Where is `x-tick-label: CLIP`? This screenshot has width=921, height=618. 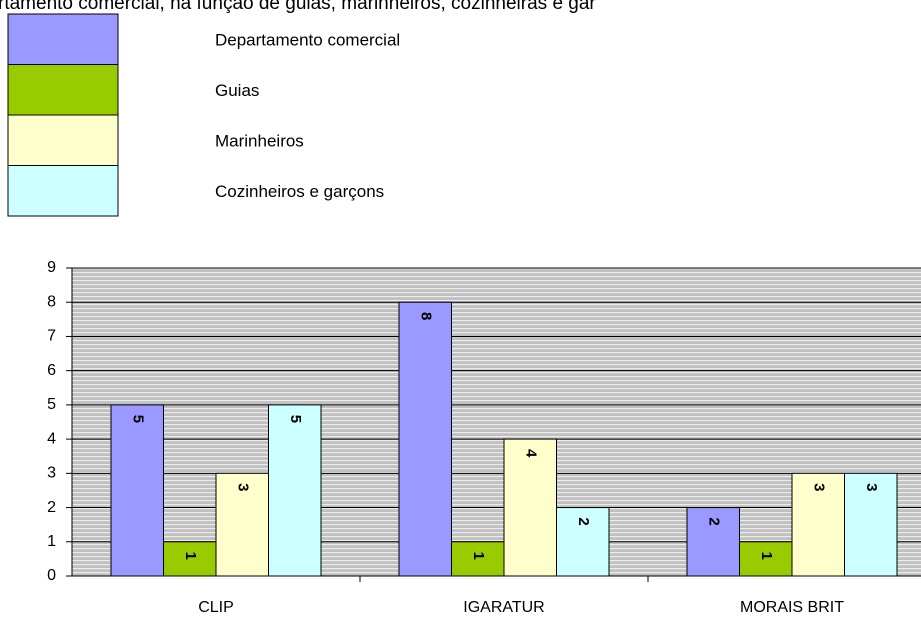 x-tick-label: CLIP is located at coordinates (216, 607).